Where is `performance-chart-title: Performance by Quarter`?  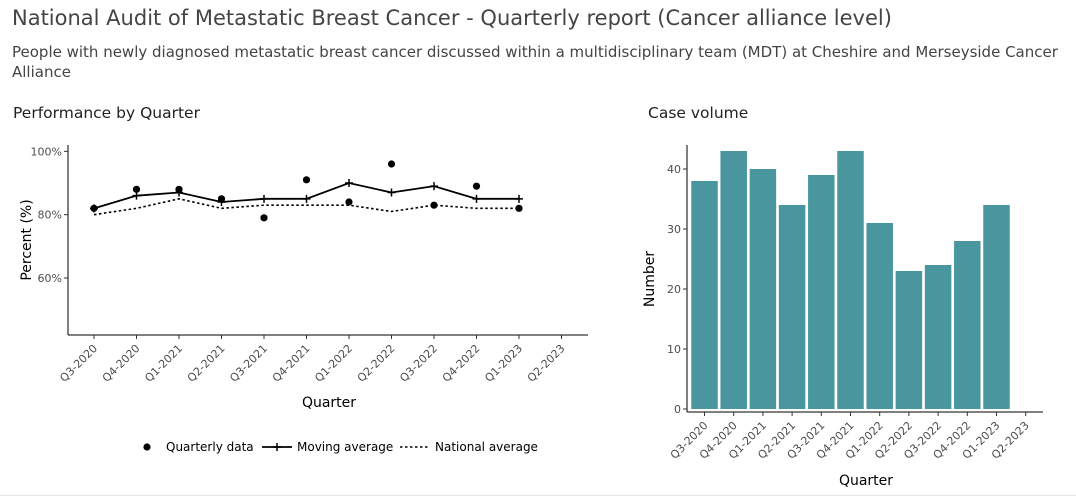
performance-chart-title: Performance by Quarter is located at coordinates (106, 113).